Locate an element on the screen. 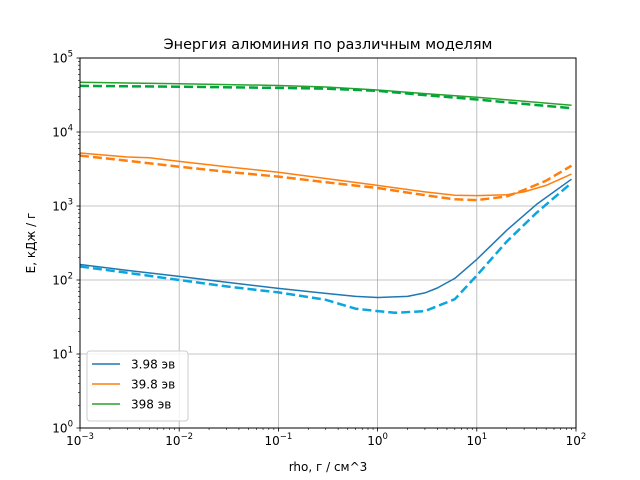  chart-title: Энергия алюминия по различным моделям is located at coordinates (328, 45).